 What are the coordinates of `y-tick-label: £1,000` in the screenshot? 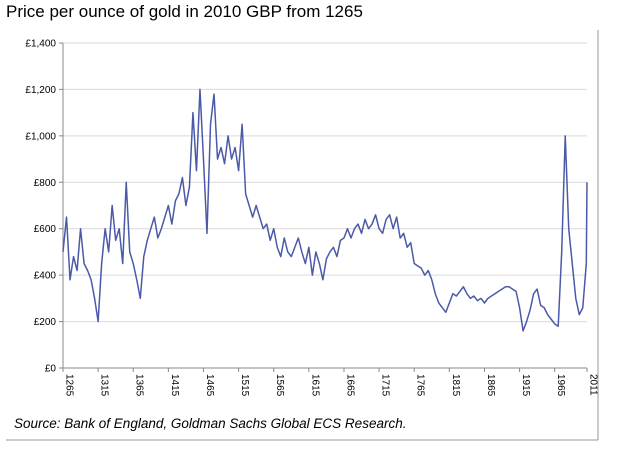 It's located at (40, 136).